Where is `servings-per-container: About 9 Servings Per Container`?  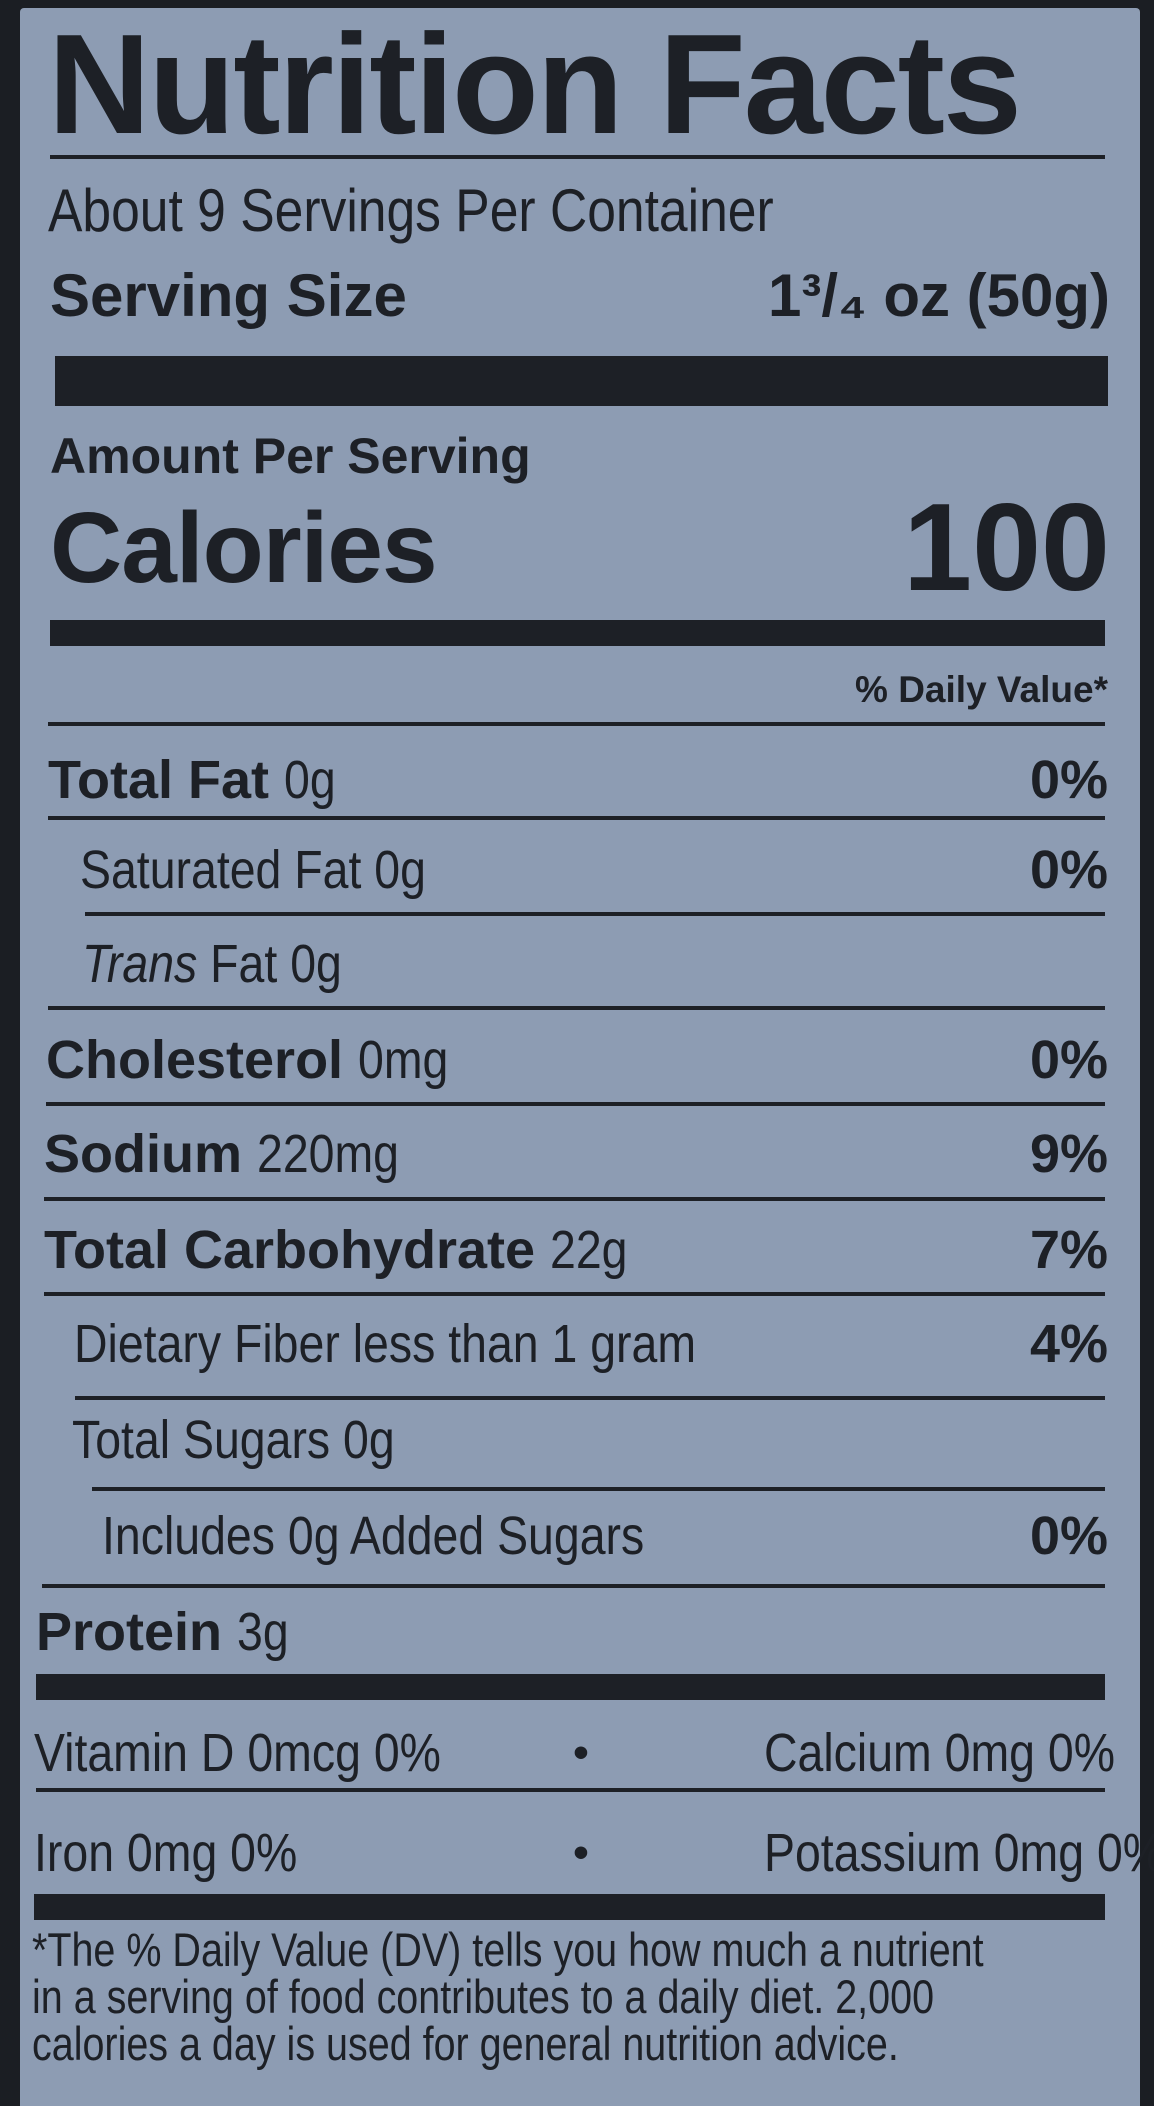
servings-per-container: About 9 Servings Per Container is located at coordinates (411, 210).